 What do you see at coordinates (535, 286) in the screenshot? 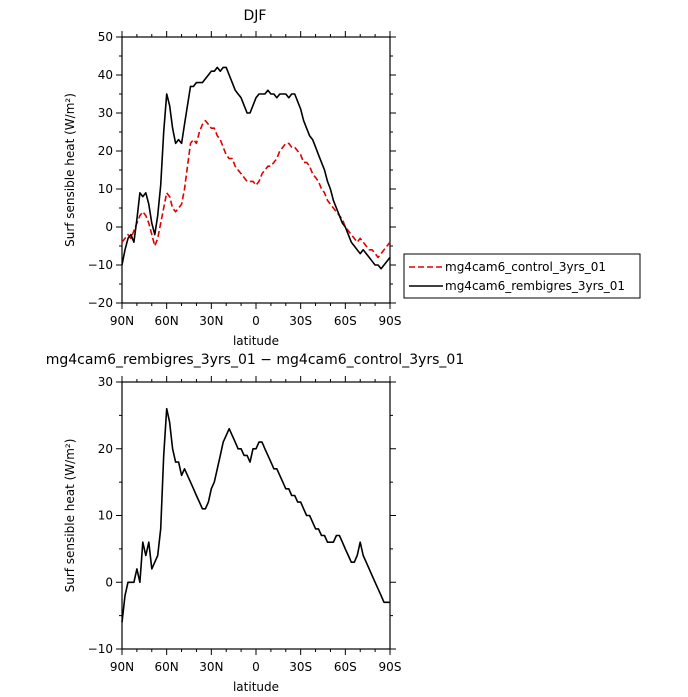
I see `legend-label-2: mg4cam6_rembigres_3yrs_01` at bounding box center [535, 286].